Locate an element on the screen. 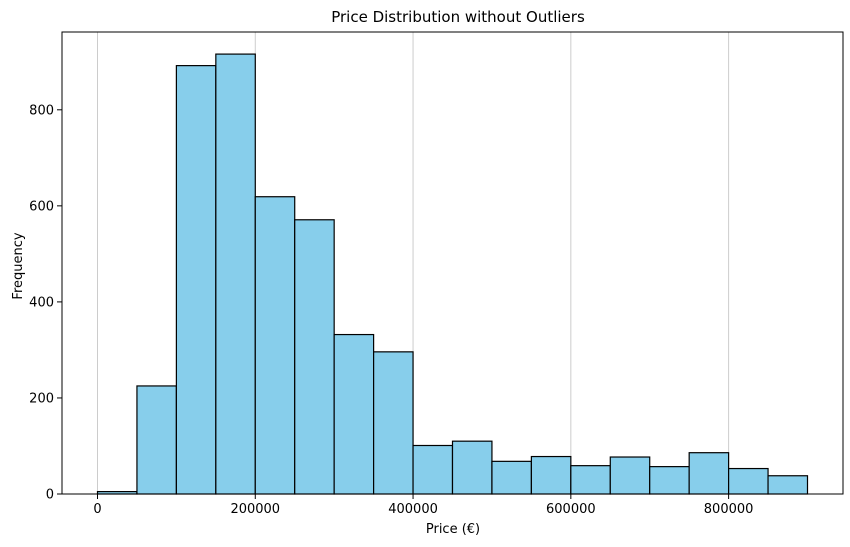  x-tick-label-3: 600000 is located at coordinates (571, 509).